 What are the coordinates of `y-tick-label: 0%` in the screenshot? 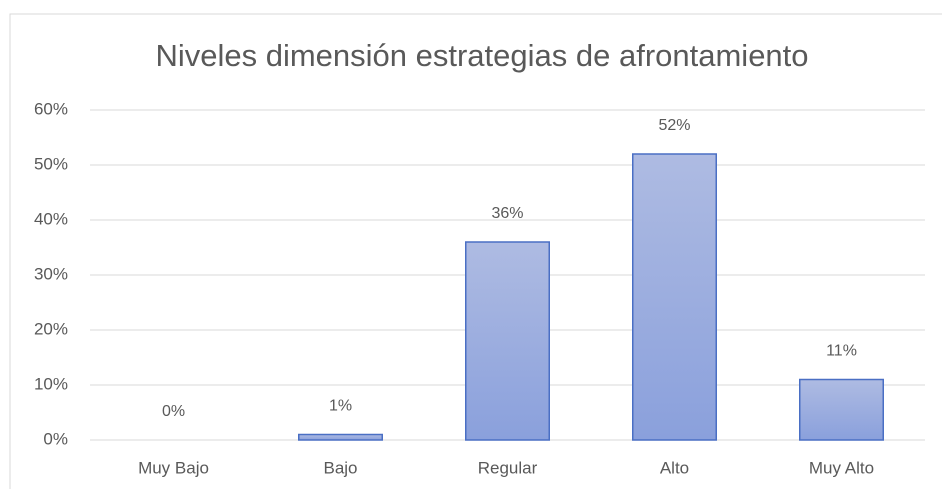 It's located at (55, 438).